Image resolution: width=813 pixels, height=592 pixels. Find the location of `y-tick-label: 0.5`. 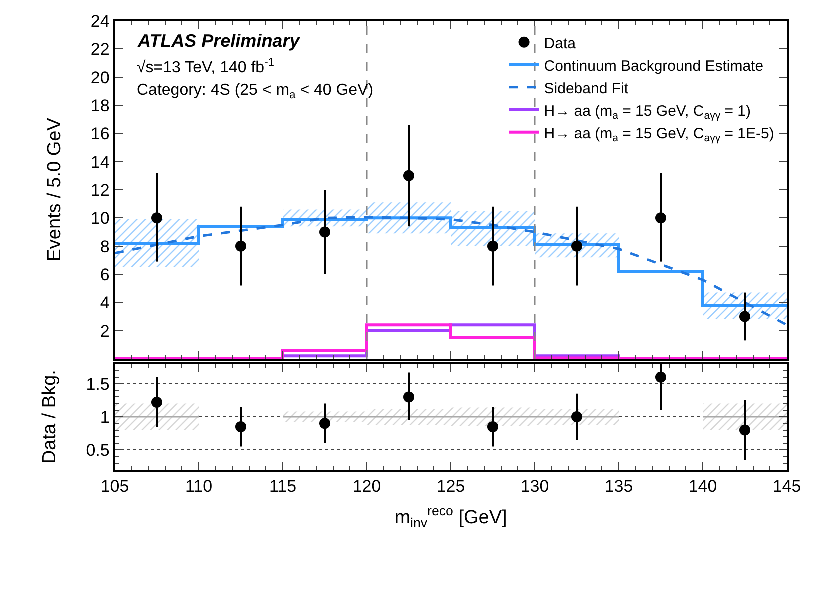

y-tick-label: 0.5 is located at coordinates (98, 450).